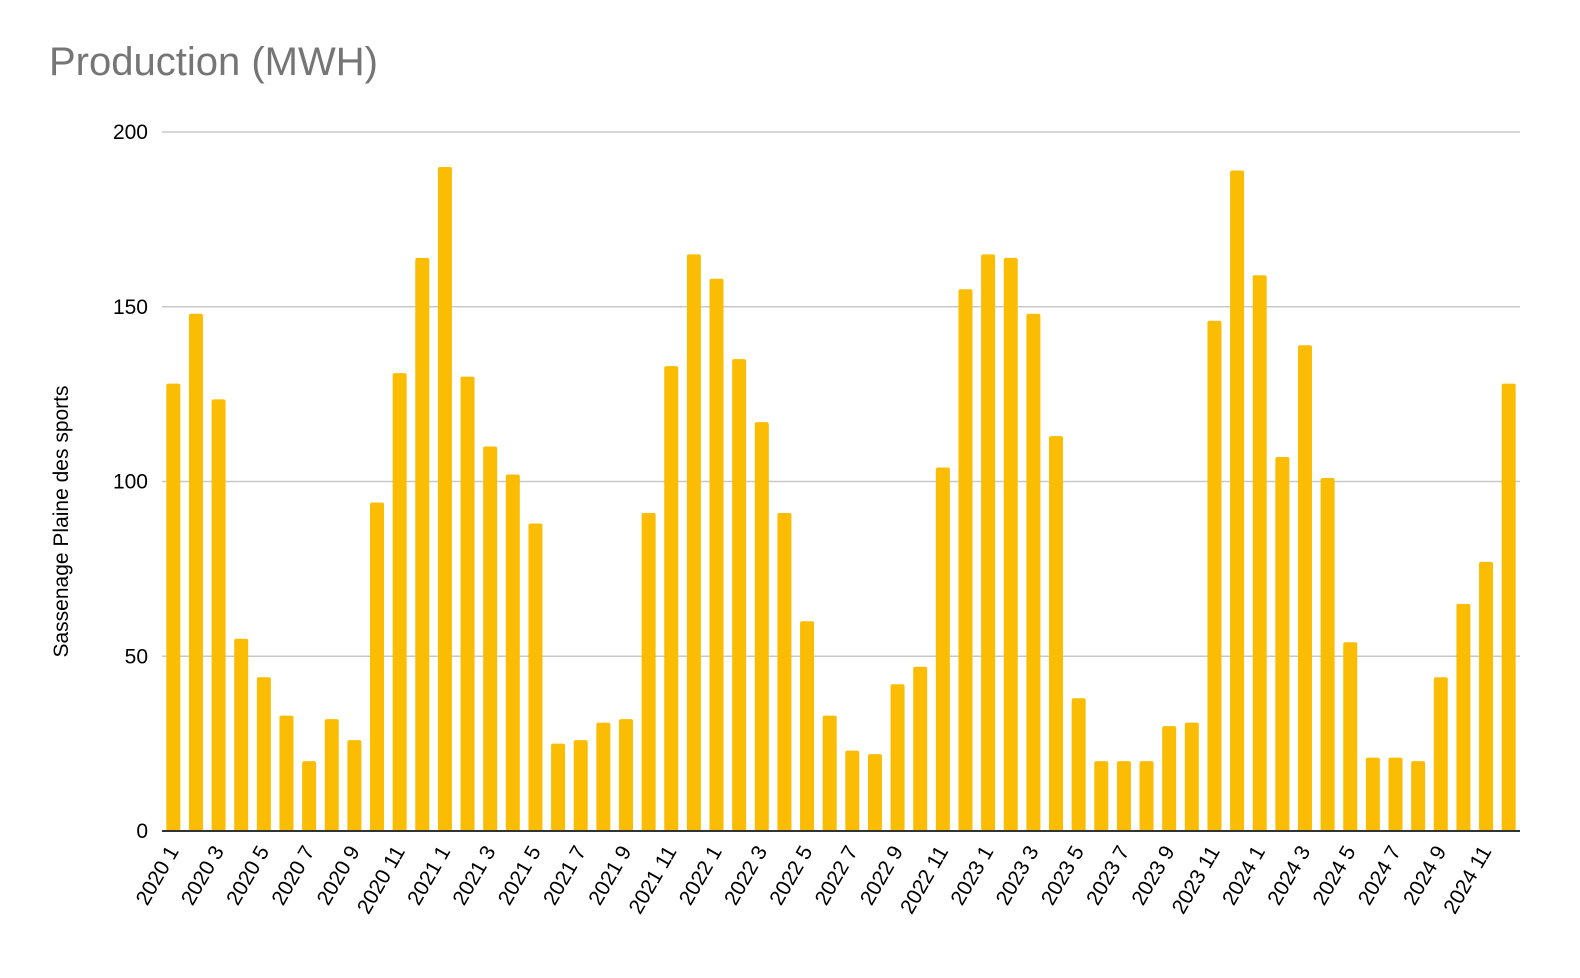 Image resolution: width=1580 pixels, height=978 pixels. Describe the element at coordinates (746, 875) in the screenshot. I see `x-tick-label: 2022 3` at that location.